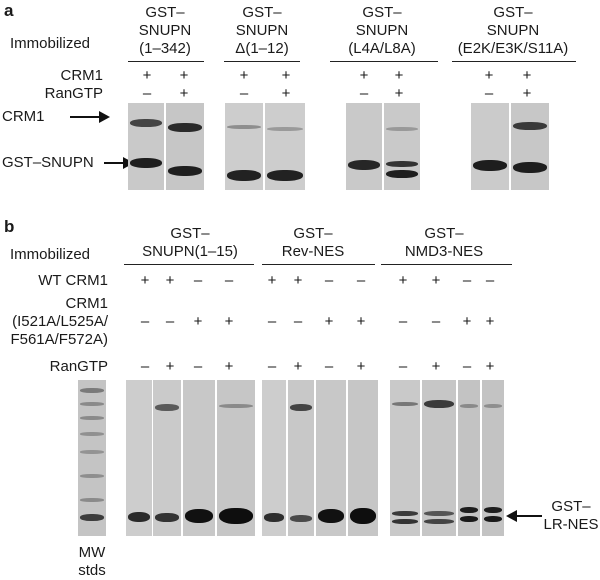 This screenshot has height=580, width=600. What do you see at coordinates (145, 366) in the screenshot?
I see `rangtp-symbol-b-1: –` at bounding box center [145, 366].